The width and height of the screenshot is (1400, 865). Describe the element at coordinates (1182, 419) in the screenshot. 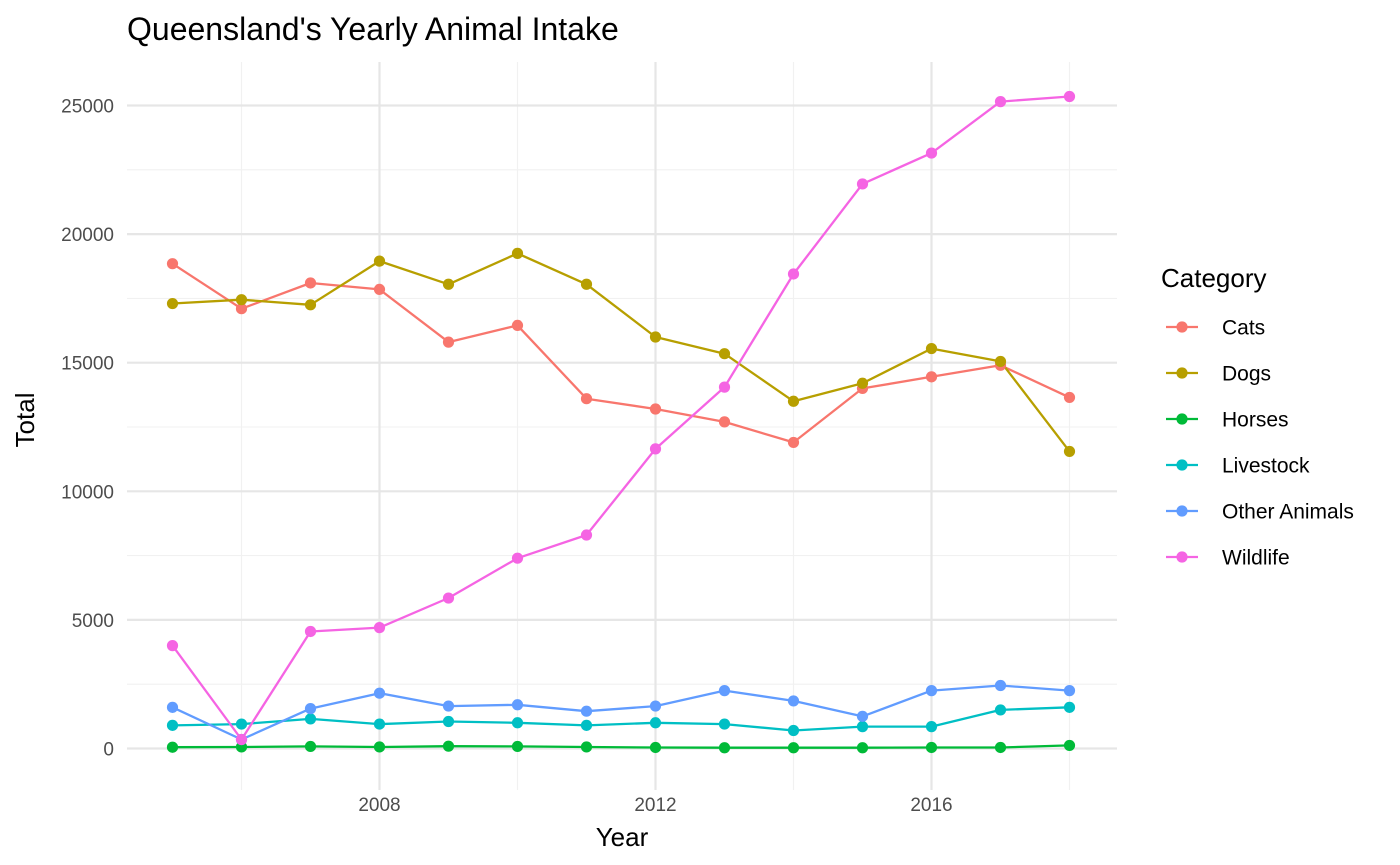

I see `legend-key-horses` at that location.